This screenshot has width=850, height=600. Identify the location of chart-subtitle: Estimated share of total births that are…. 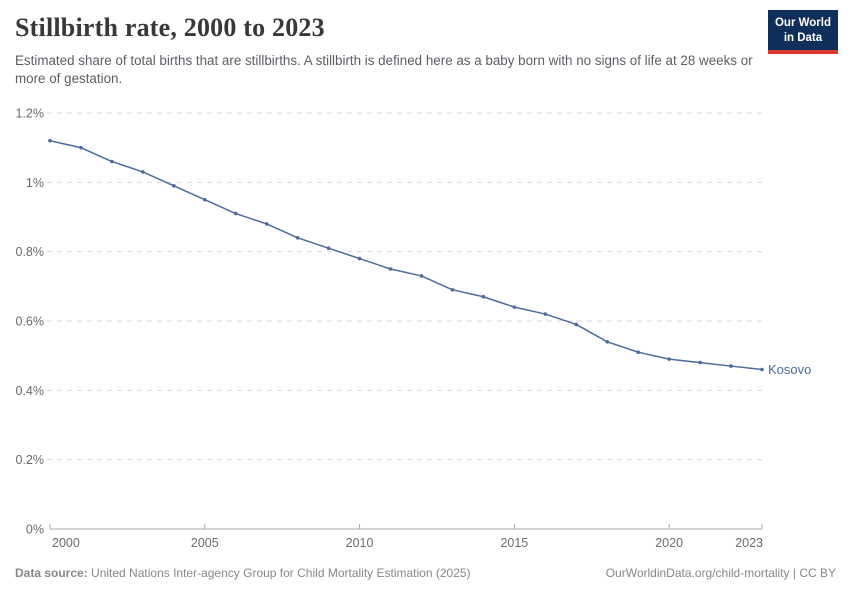
(384, 69).